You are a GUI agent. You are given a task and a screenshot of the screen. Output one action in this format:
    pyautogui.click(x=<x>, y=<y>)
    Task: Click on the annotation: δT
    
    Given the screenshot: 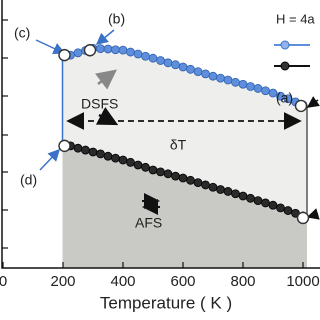 What is the action you would take?
    pyautogui.click(x=178, y=145)
    